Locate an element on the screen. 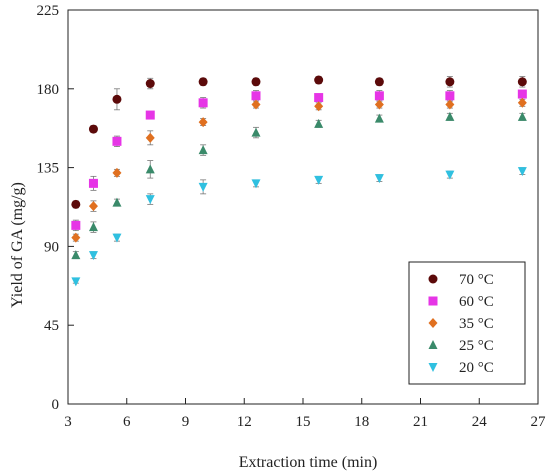 The width and height of the screenshot is (550, 475). y-tick-label: 135 is located at coordinates (48, 169).